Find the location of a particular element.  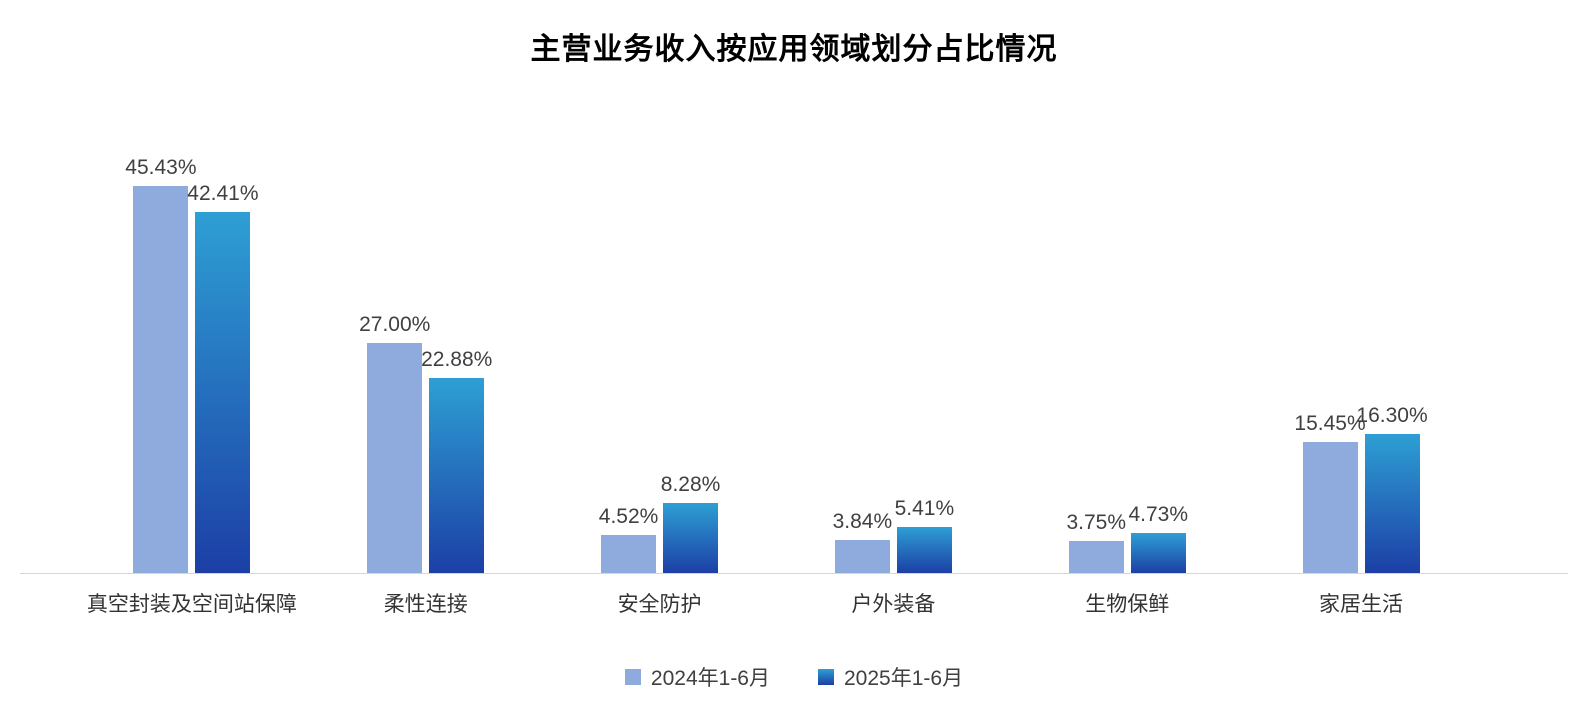

bar-wrap: 3.84% is located at coordinates (862, 541).